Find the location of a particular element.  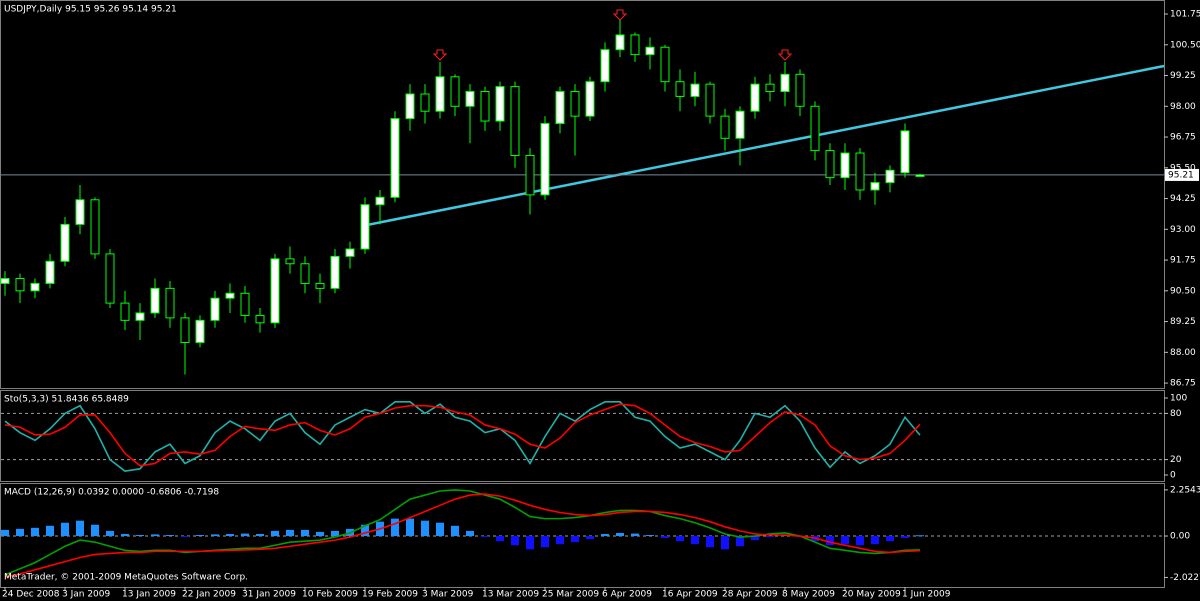

y-tick-label: 86.75 is located at coordinates (1183, 384).